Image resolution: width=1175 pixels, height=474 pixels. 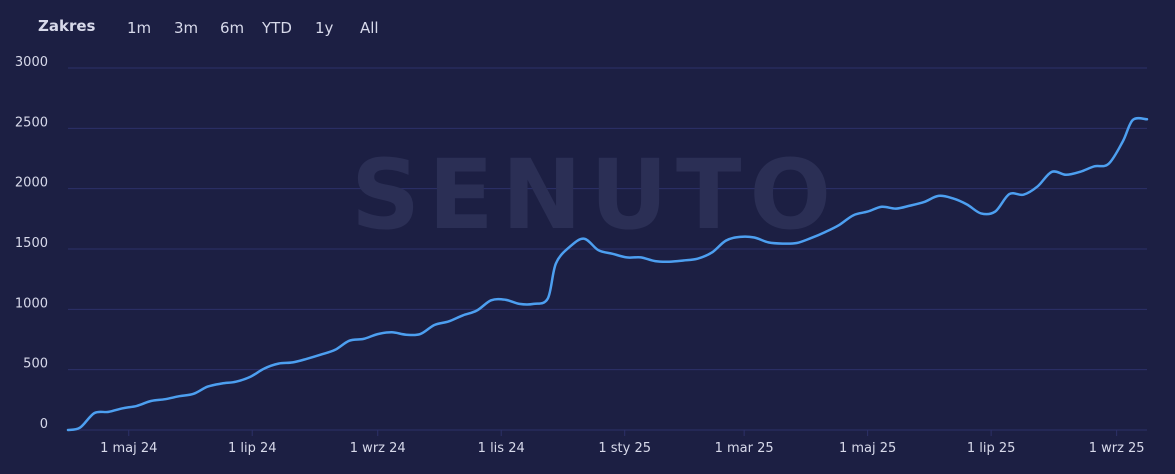 What do you see at coordinates (67, 26) in the screenshot?
I see `range-selector-title: Zakres` at bounding box center [67, 26].